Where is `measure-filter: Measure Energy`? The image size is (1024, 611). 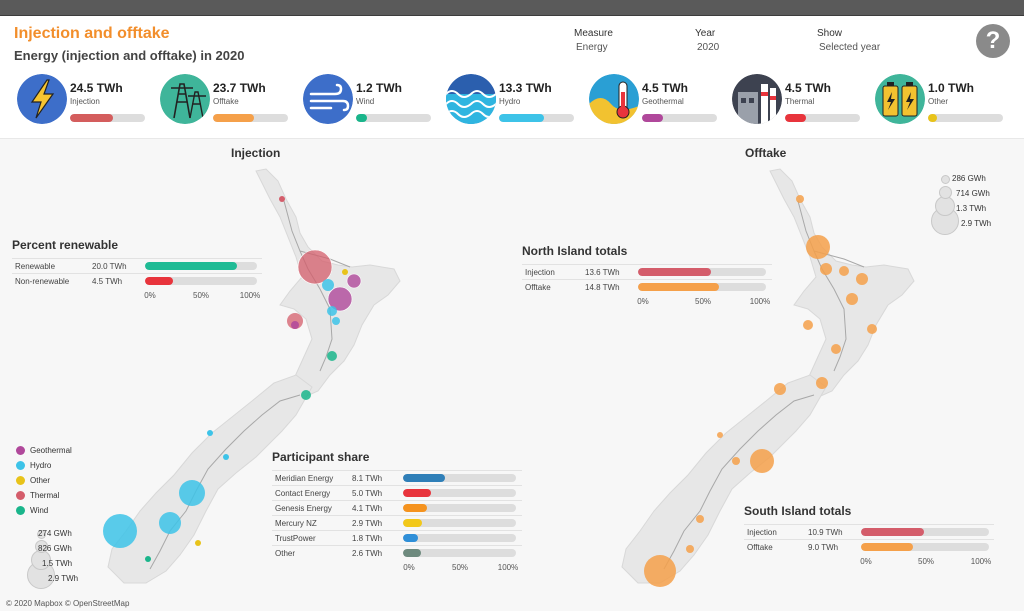
measure-filter: Measure Energy is located at coordinates (593, 40).